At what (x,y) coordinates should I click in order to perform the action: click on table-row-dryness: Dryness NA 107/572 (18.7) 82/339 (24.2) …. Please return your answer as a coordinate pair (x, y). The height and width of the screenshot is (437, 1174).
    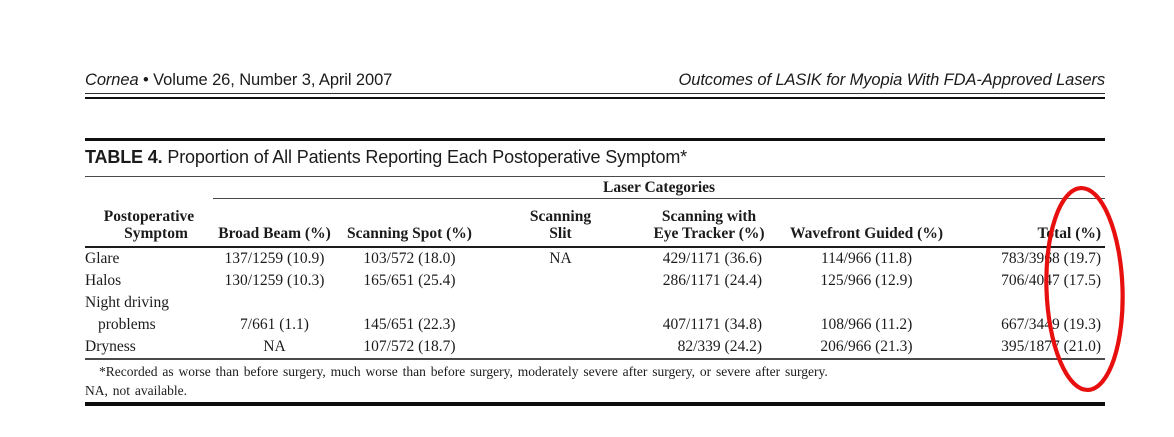
    Looking at the image, I should click on (595, 348).